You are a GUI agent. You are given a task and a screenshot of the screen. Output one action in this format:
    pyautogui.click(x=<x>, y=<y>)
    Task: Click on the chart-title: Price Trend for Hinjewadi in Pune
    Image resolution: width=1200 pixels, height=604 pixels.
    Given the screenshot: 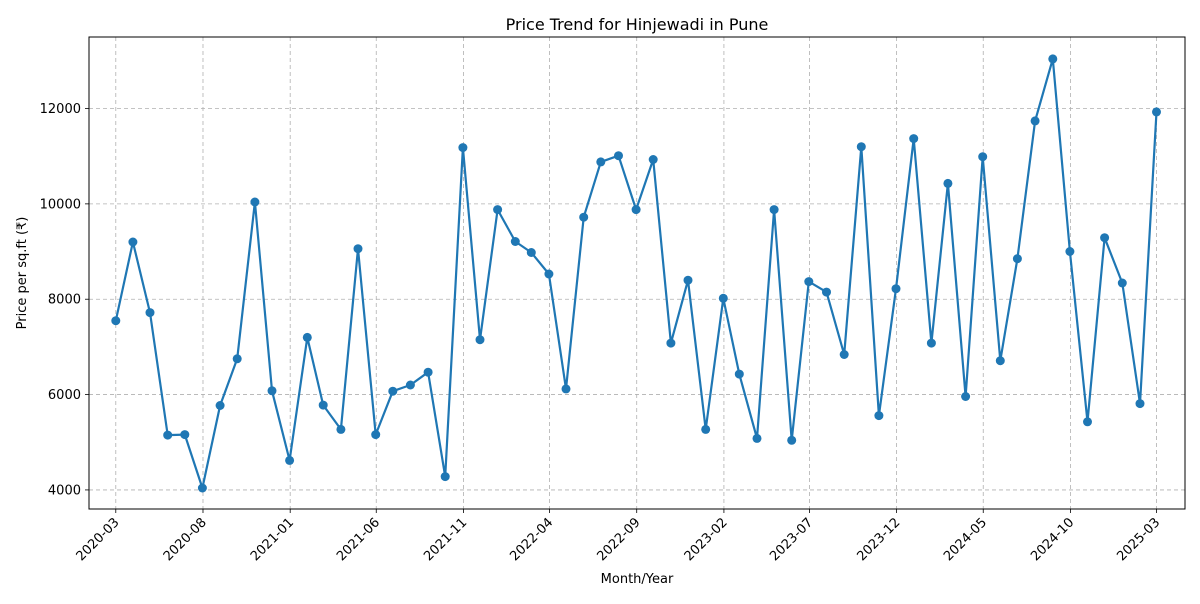 What is the action you would take?
    pyautogui.click(x=637, y=24)
    